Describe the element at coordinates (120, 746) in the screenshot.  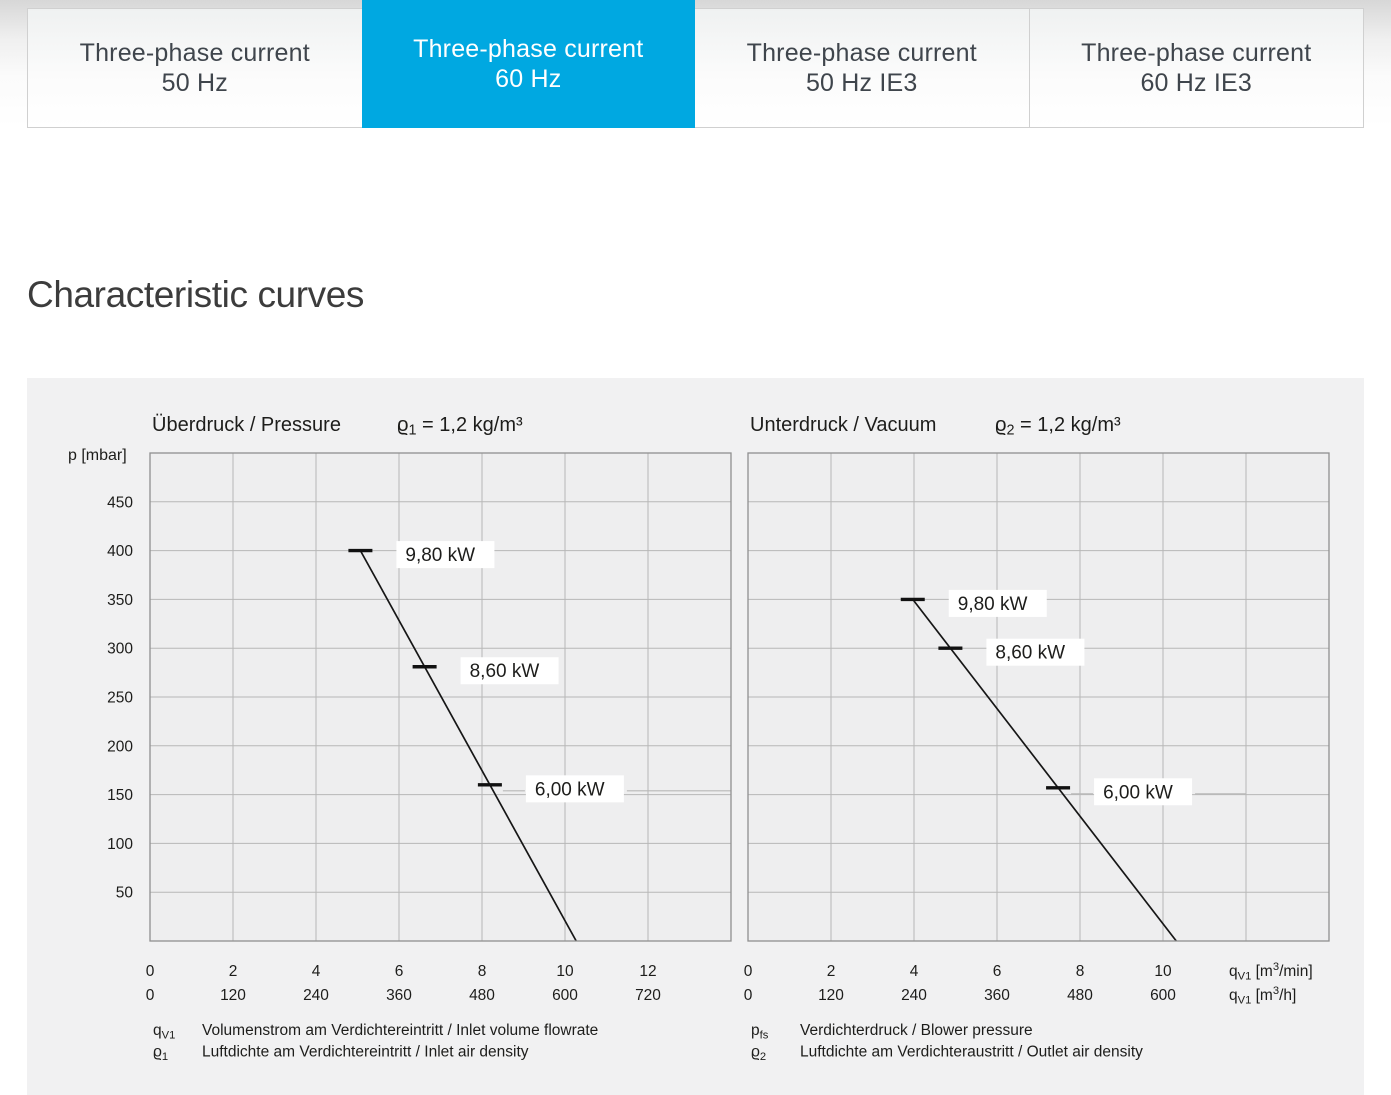
I see `y-tick-label: 200` at that location.